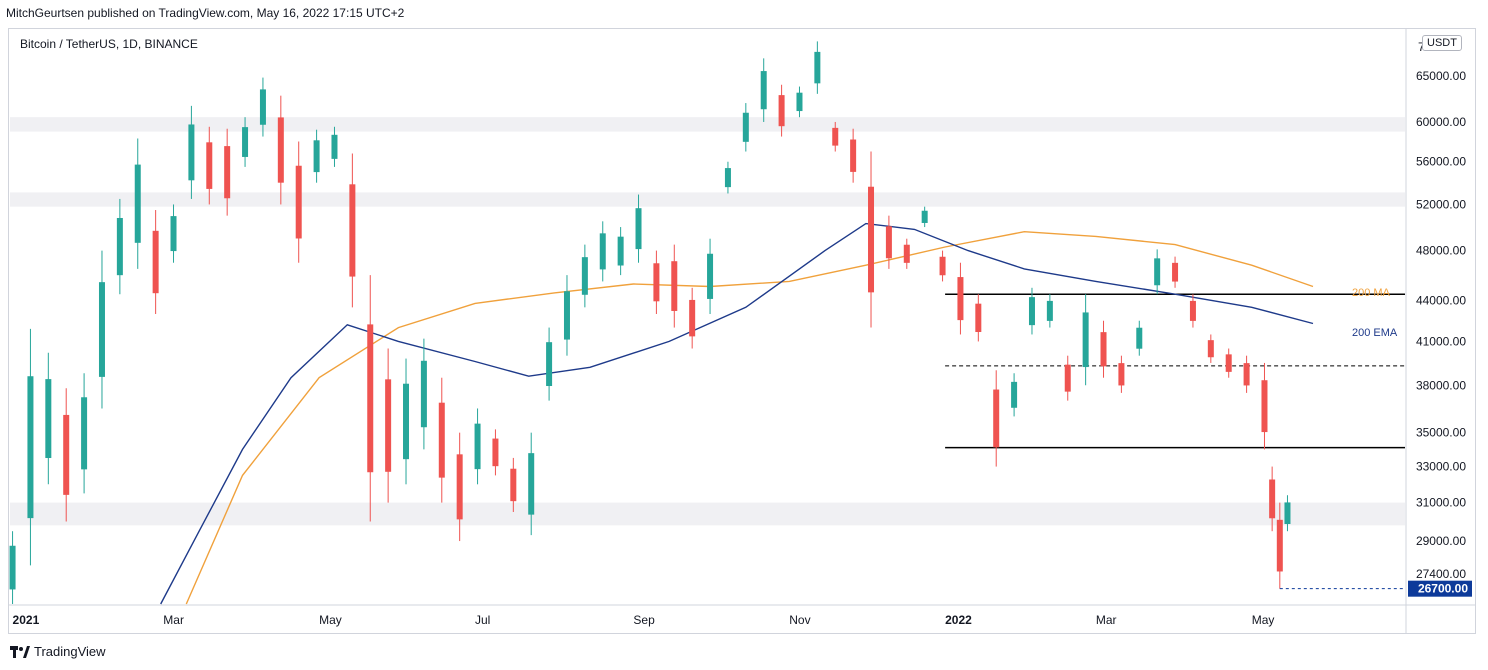 Image resolution: width=1488 pixels, height=670 pixels. I want to click on ma-200-label: 200 MA, so click(1371, 293).